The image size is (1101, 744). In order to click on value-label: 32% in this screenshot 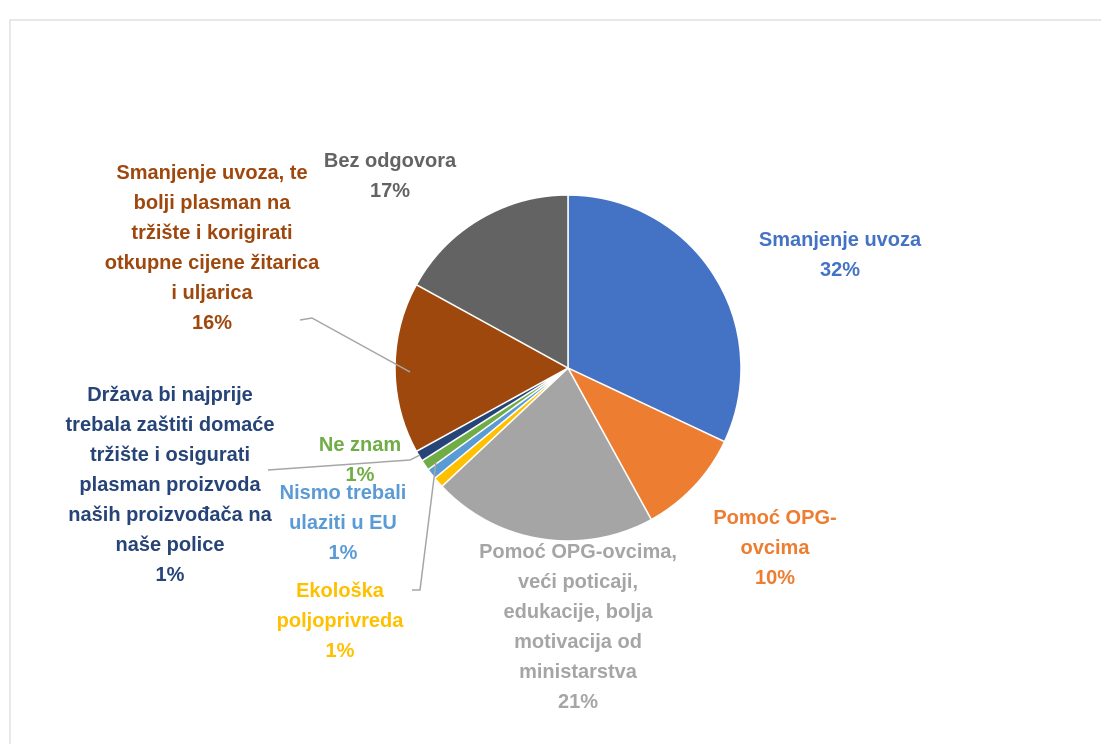, I will do `click(840, 270)`.